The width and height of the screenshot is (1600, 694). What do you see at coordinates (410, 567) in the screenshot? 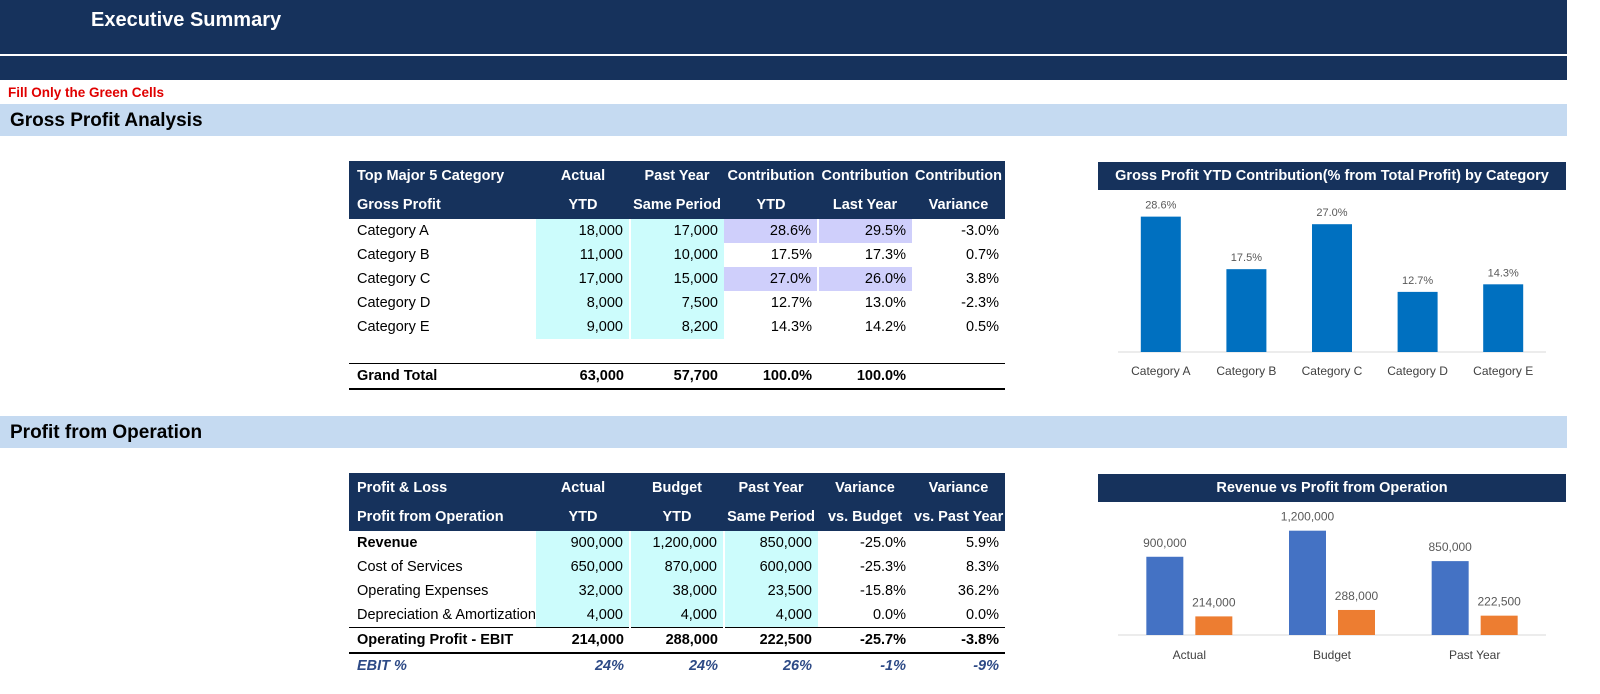
I see `row-label: Cost of Services` at bounding box center [410, 567].